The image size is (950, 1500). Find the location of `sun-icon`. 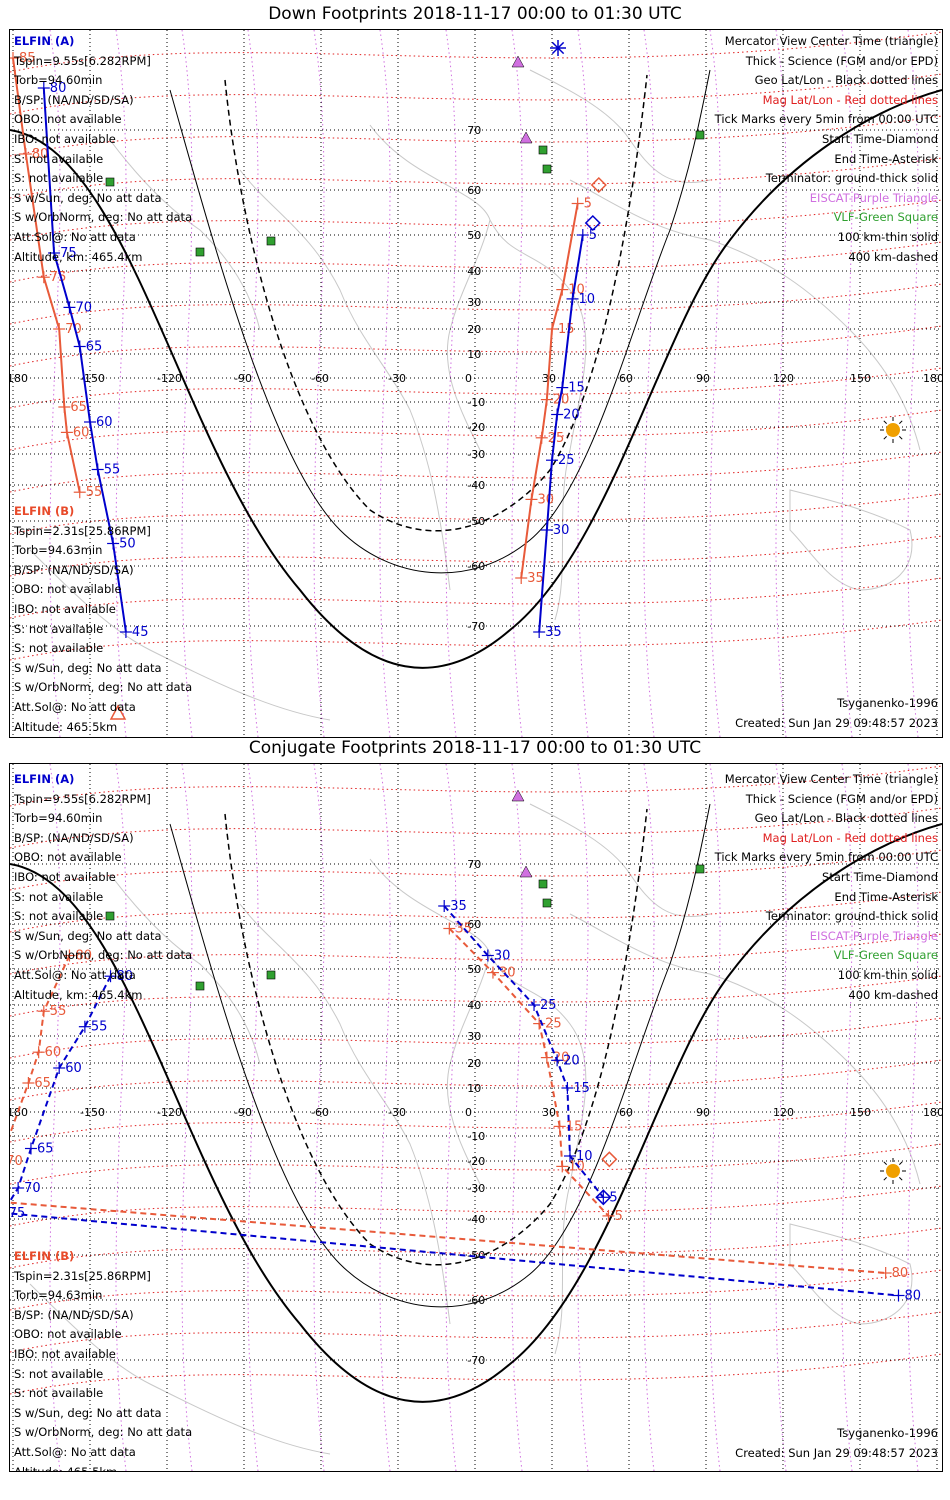

sun-icon is located at coordinates (893, 430).